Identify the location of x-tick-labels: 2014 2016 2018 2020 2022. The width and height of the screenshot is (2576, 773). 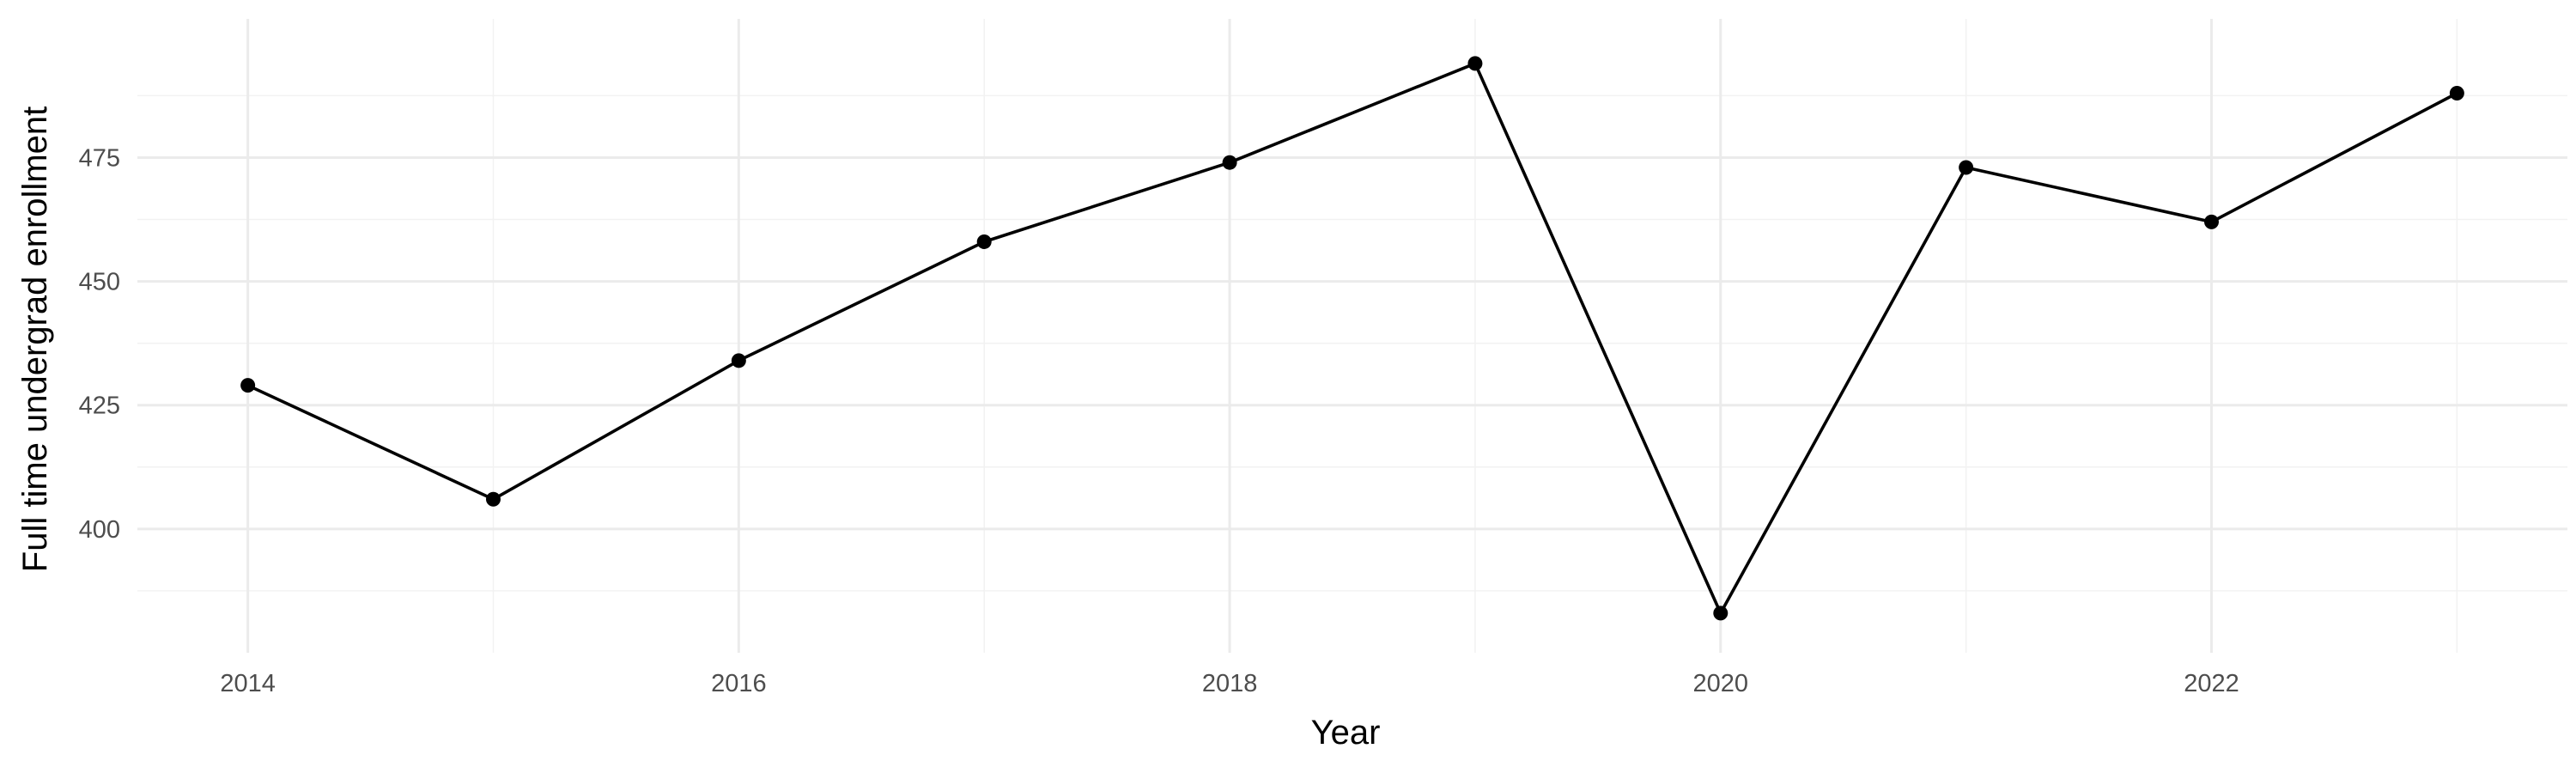
(1229, 683).